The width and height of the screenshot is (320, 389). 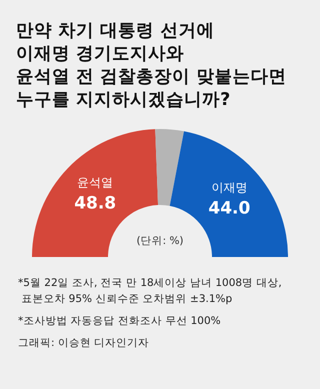 What do you see at coordinates (95, 204) in the screenshot?
I see `data-label: 48.8` at bounding box center [95, 204].